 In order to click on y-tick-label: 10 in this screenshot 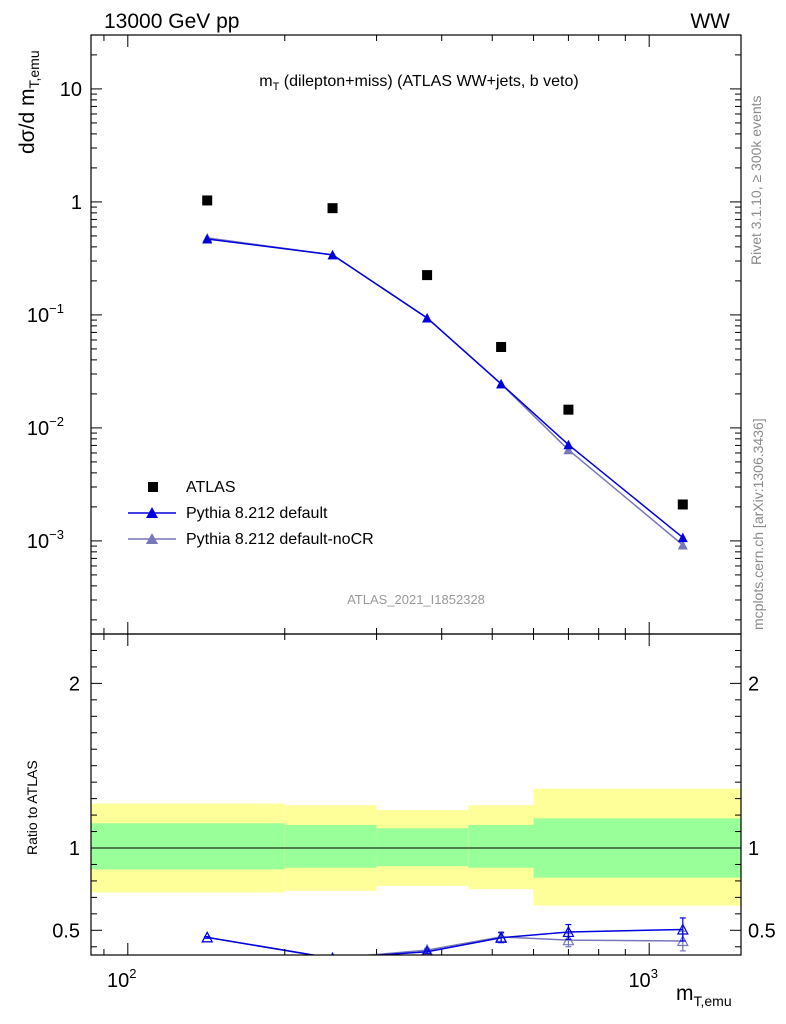, I will do `click(71, 90)`.